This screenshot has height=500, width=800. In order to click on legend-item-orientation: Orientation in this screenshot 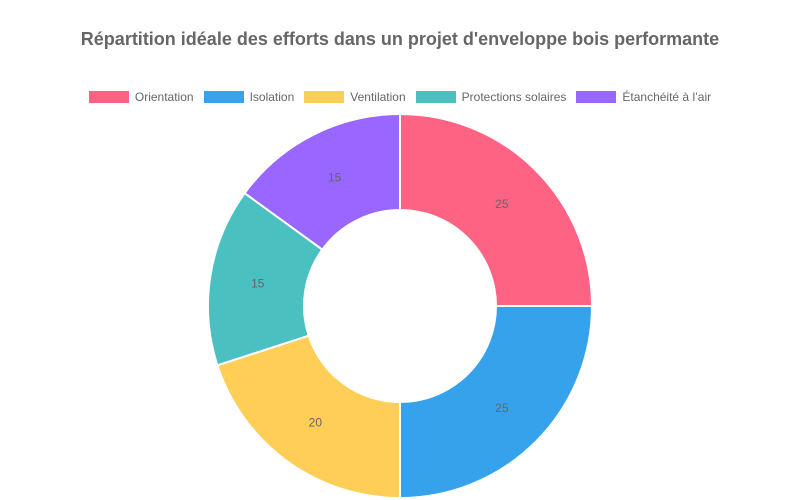, I will do `click(141, 97)`.